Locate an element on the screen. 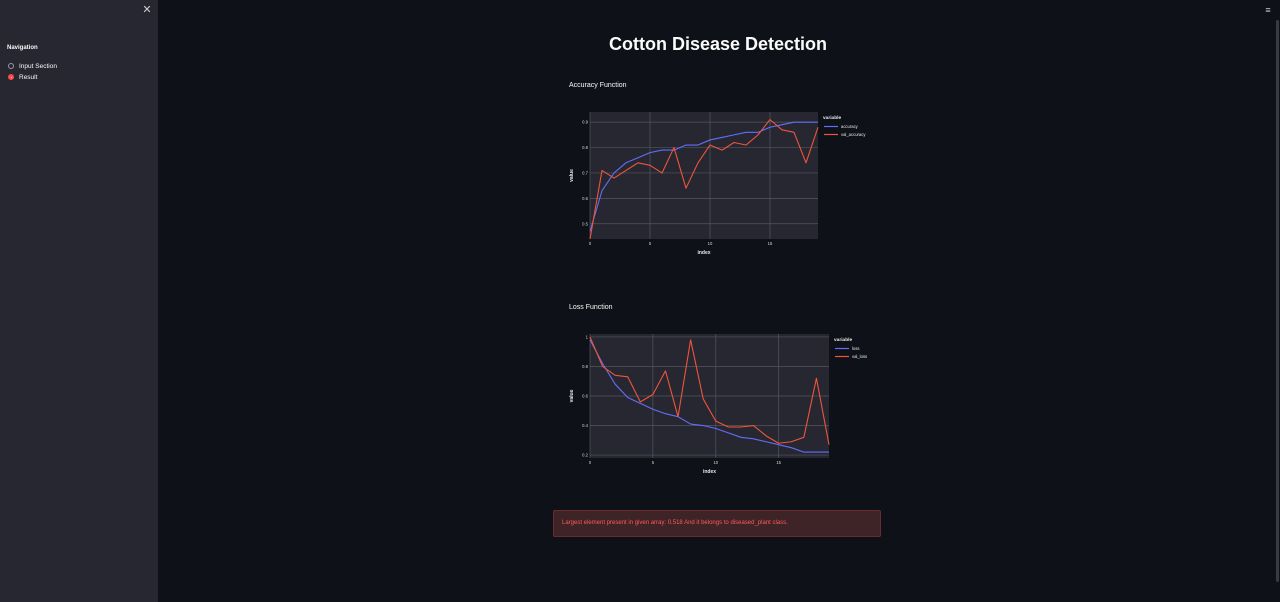  main-menu-button: ≡ is located at coordinates (1268, 10).